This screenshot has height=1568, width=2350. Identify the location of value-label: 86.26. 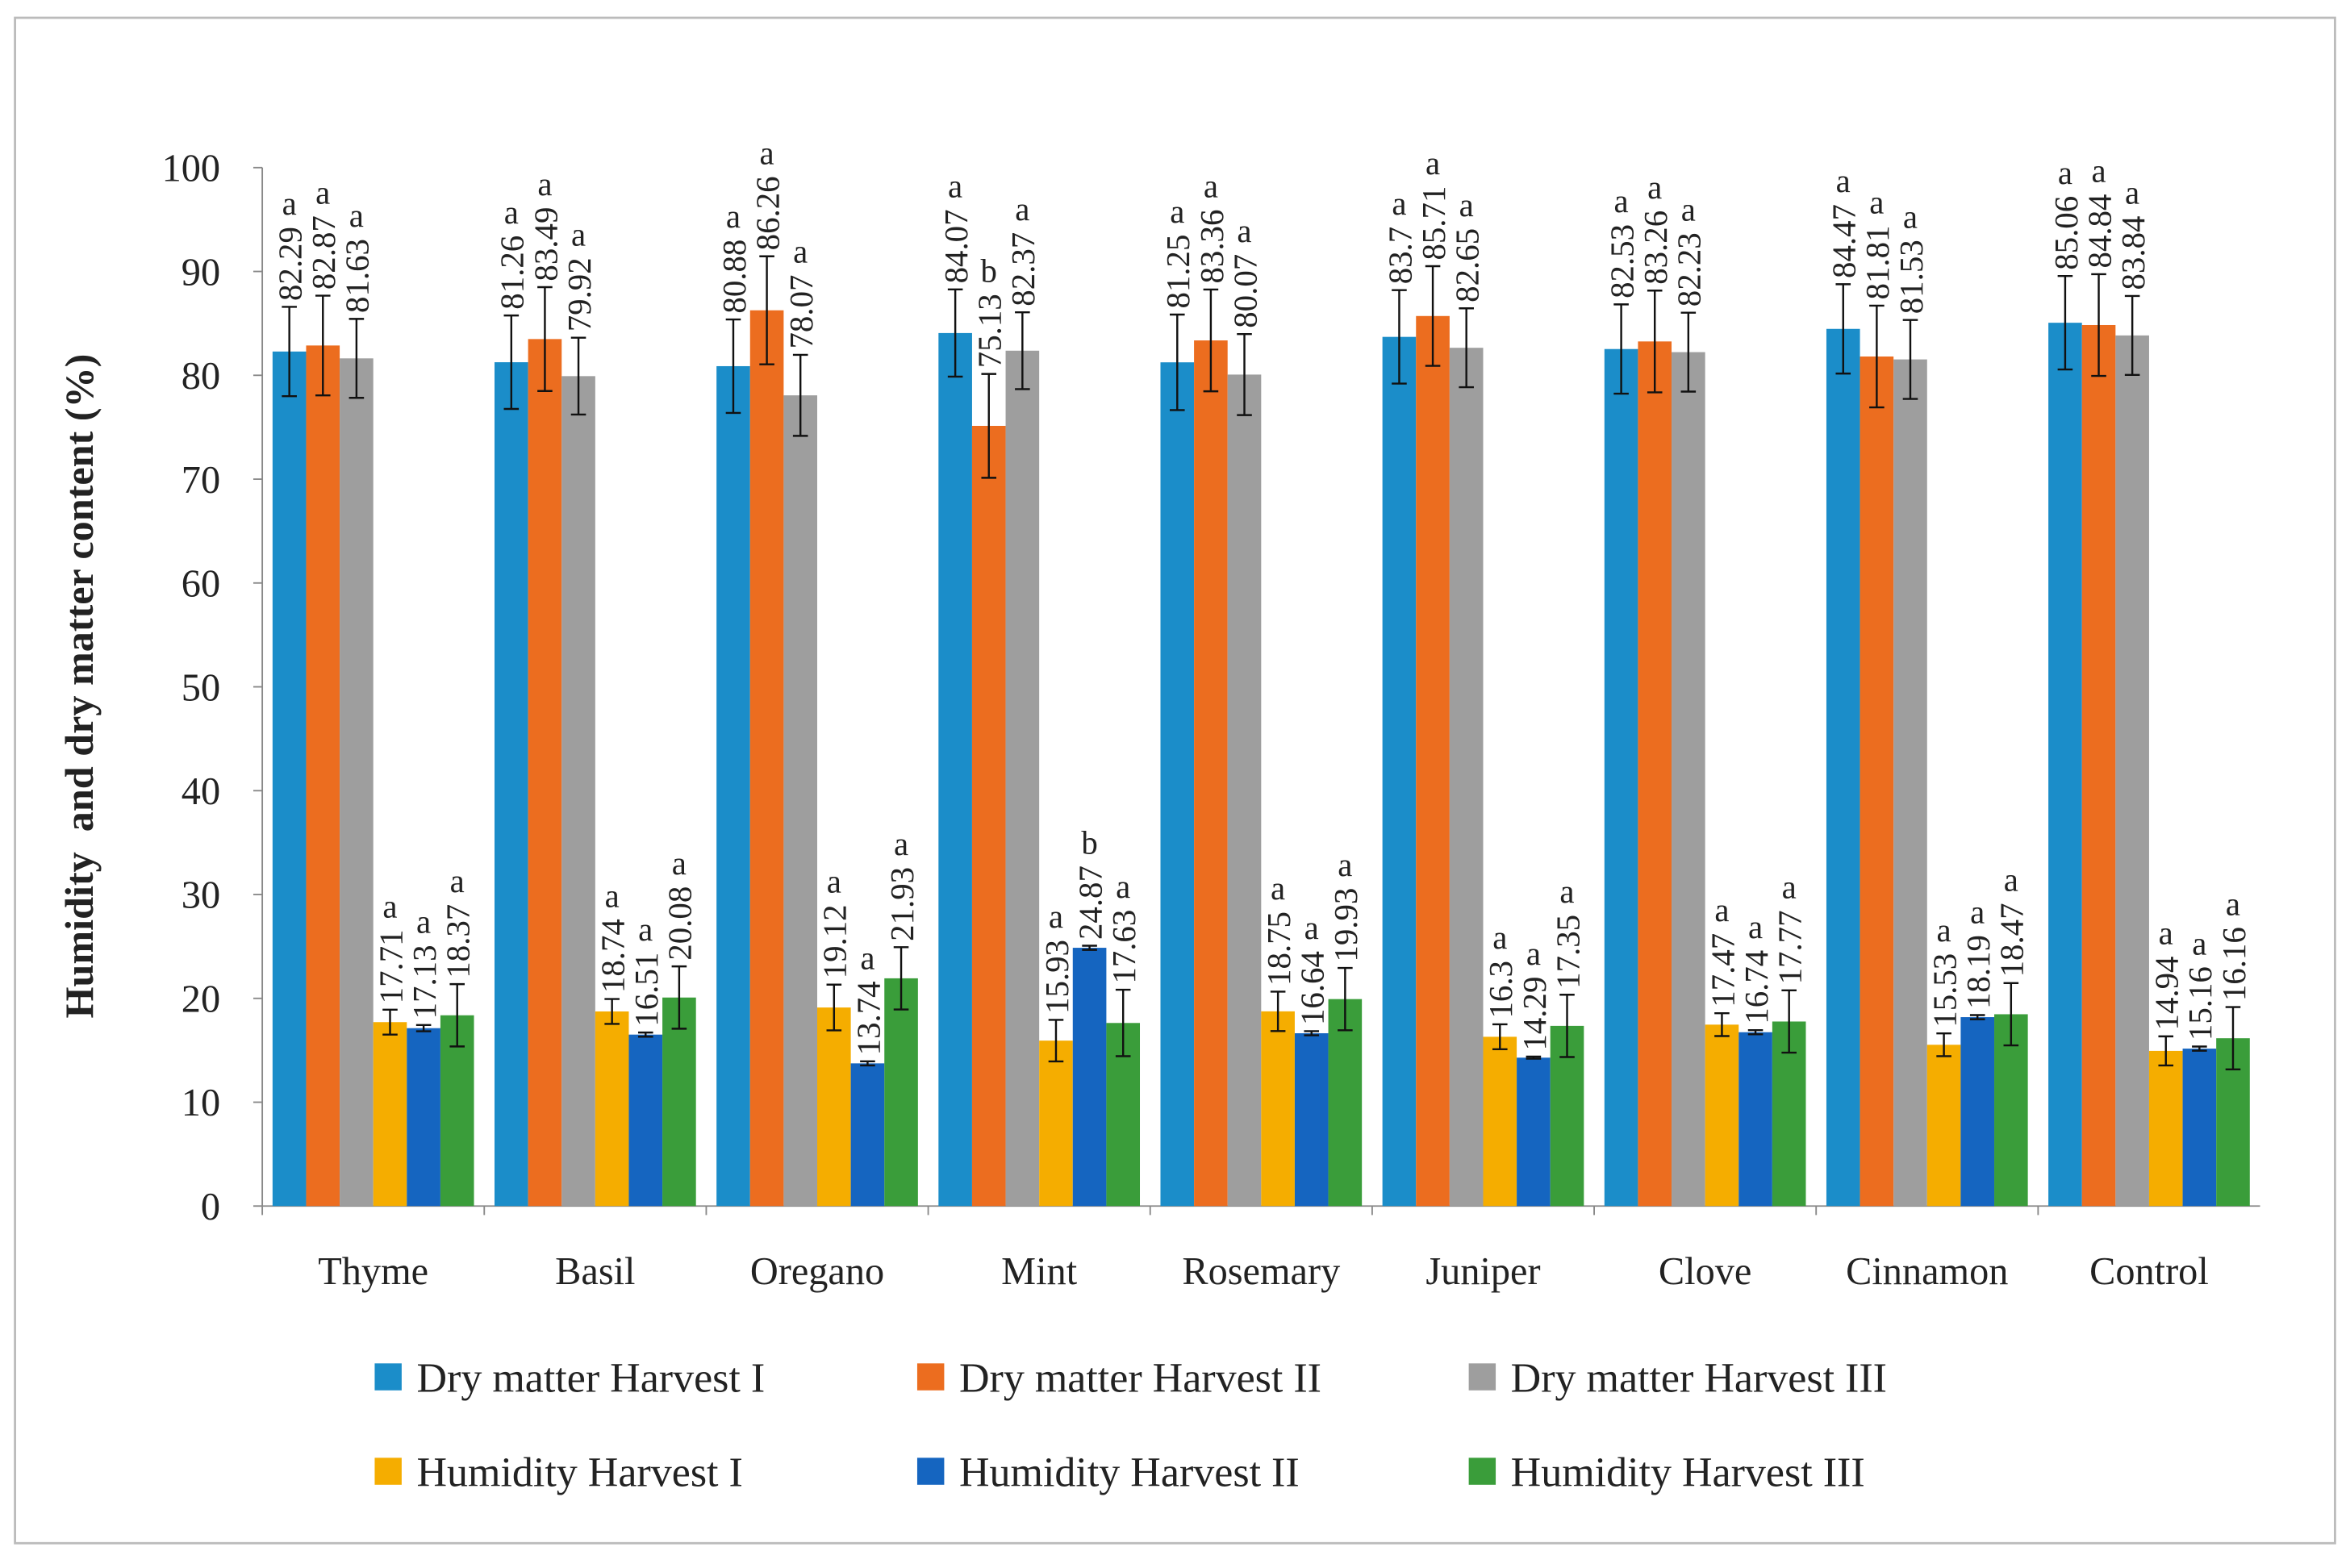
(767, 213).